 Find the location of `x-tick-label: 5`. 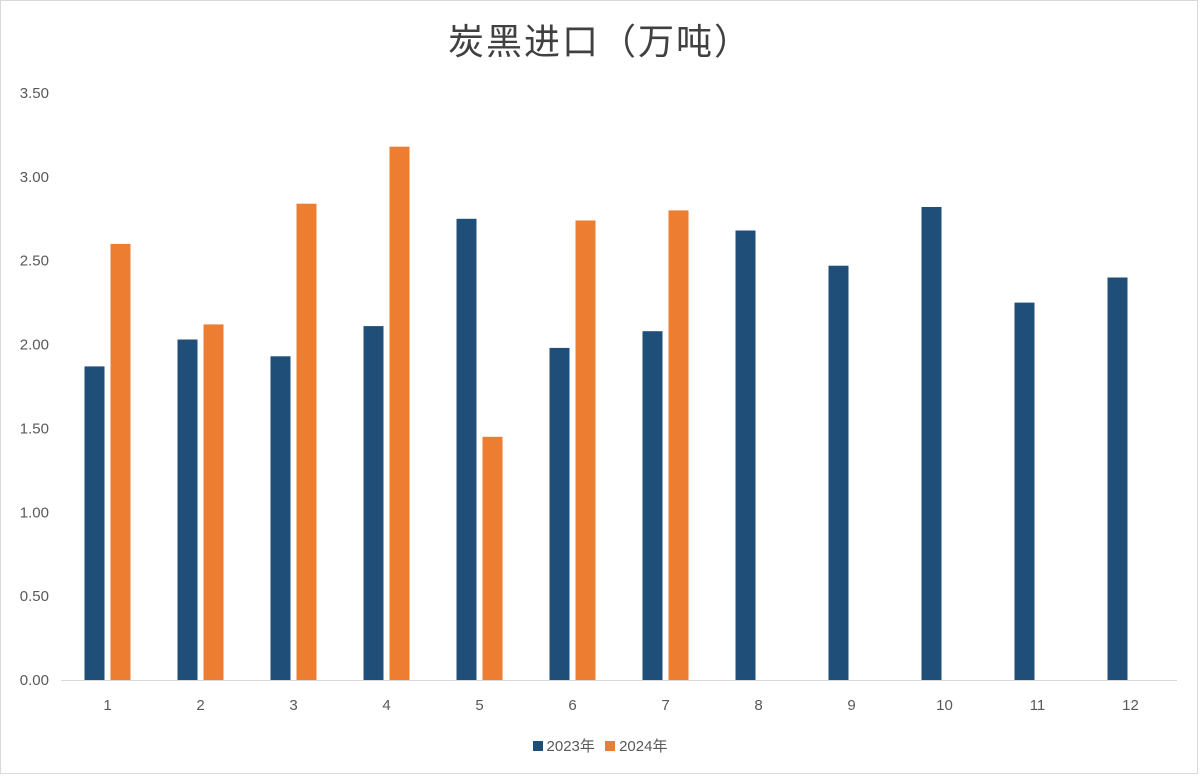

x-tick-label: 5 is located at coordinates (479, 705).